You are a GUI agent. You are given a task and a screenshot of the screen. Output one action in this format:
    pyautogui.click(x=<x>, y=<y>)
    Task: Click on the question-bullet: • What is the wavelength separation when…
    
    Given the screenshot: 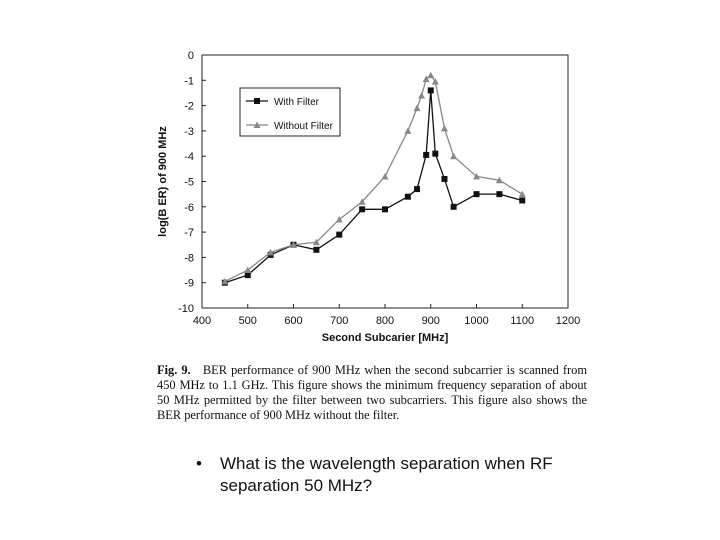 What is the action you would take?
    pyautogui.click(x=406, y=475)
    